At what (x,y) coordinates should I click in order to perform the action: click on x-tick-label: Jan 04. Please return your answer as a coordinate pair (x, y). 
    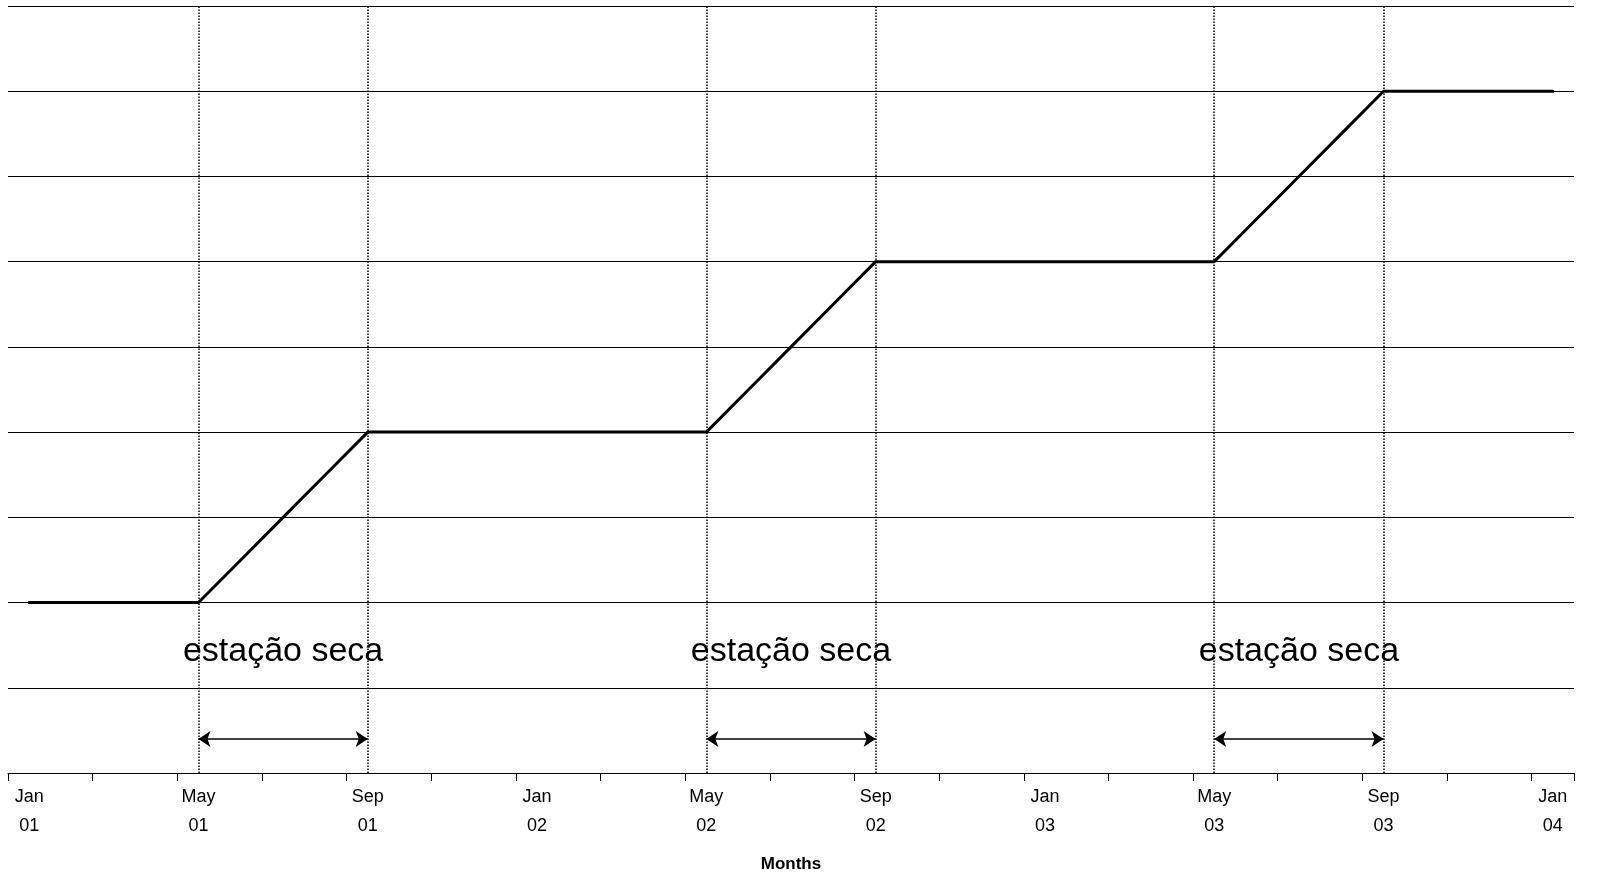
    Looking at the image, I should click on (1553, 810).